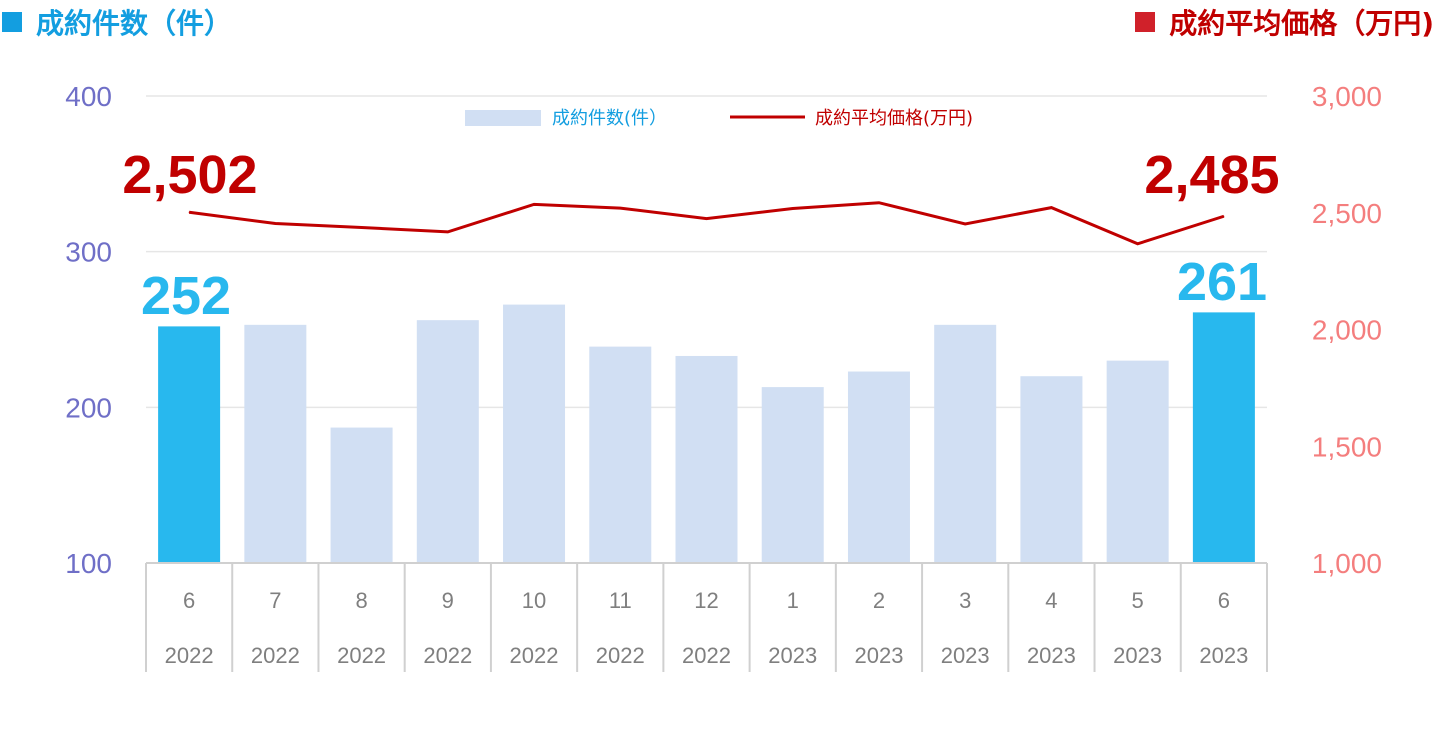  I want to click on last-price-callout: 2,485, so click(1211, 175).